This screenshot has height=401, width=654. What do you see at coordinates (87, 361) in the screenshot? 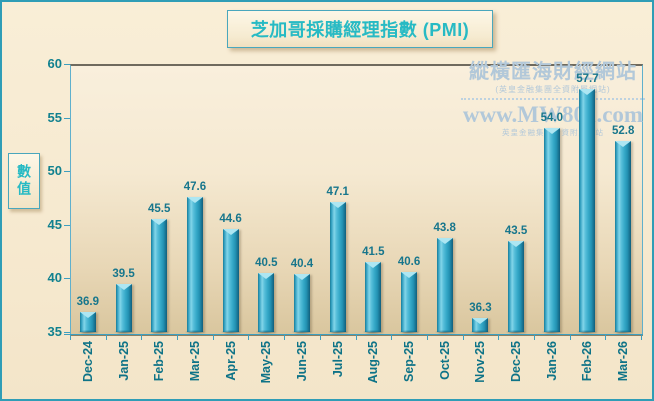
I see `x-tick-label-text: Dec-24` at bounding box center [87, 361].